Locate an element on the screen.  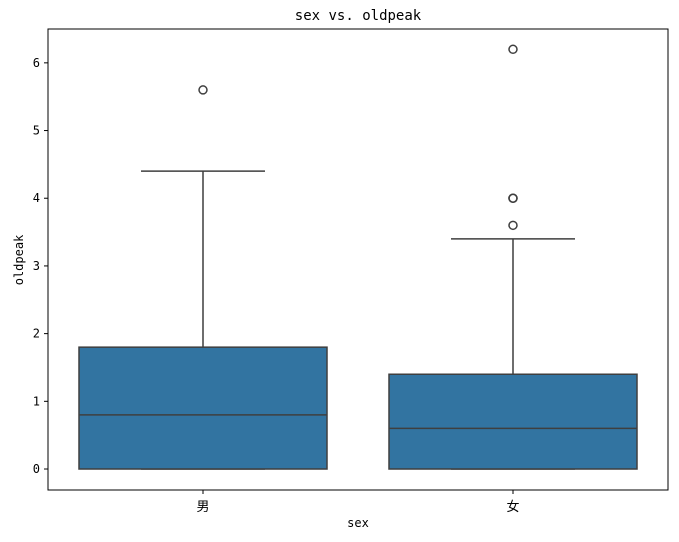
chart-title: sex vs. oldpeak is located at coordinates (358, 16).